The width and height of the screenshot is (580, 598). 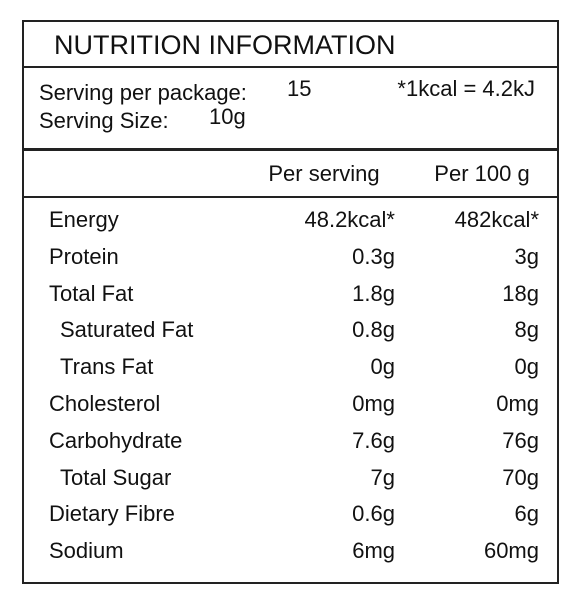 I want to click on per-100g-value: 60mg, so click(x=511, y=551).